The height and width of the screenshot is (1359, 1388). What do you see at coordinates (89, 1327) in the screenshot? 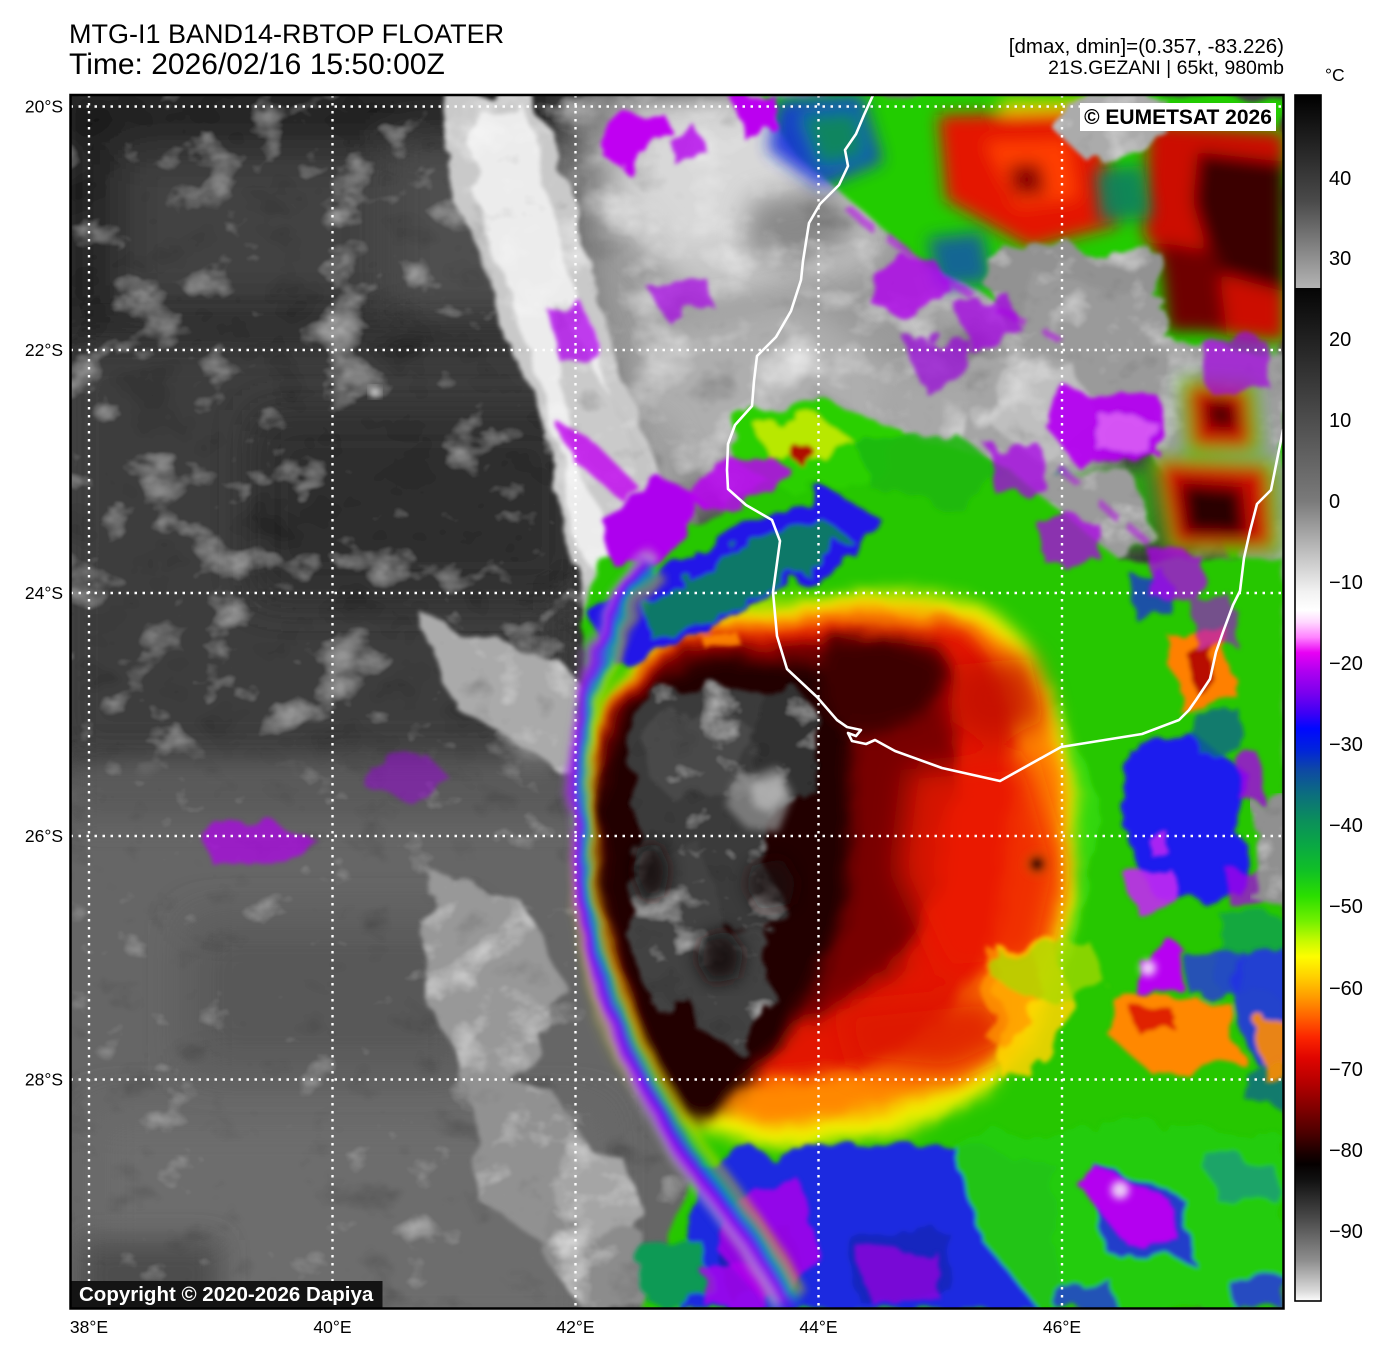
I see `svg-text: 38°E` at bounding box center [89, 1327].